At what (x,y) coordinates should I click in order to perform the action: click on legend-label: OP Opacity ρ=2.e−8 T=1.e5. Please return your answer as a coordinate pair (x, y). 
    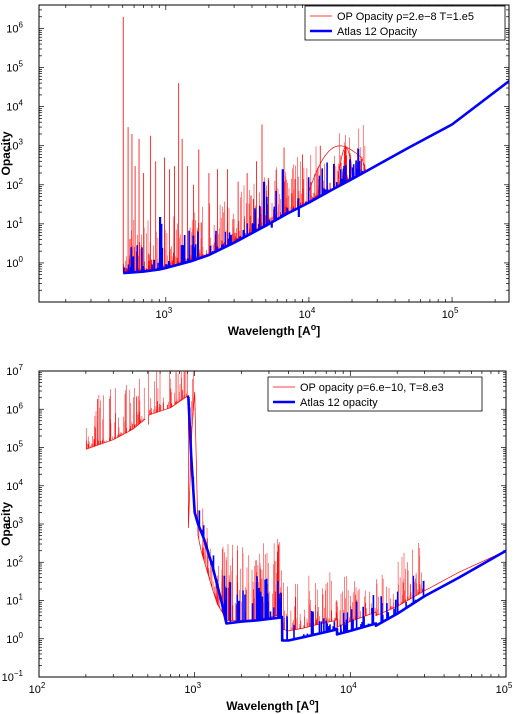
    Looking at the image, I should click on (405, 17).